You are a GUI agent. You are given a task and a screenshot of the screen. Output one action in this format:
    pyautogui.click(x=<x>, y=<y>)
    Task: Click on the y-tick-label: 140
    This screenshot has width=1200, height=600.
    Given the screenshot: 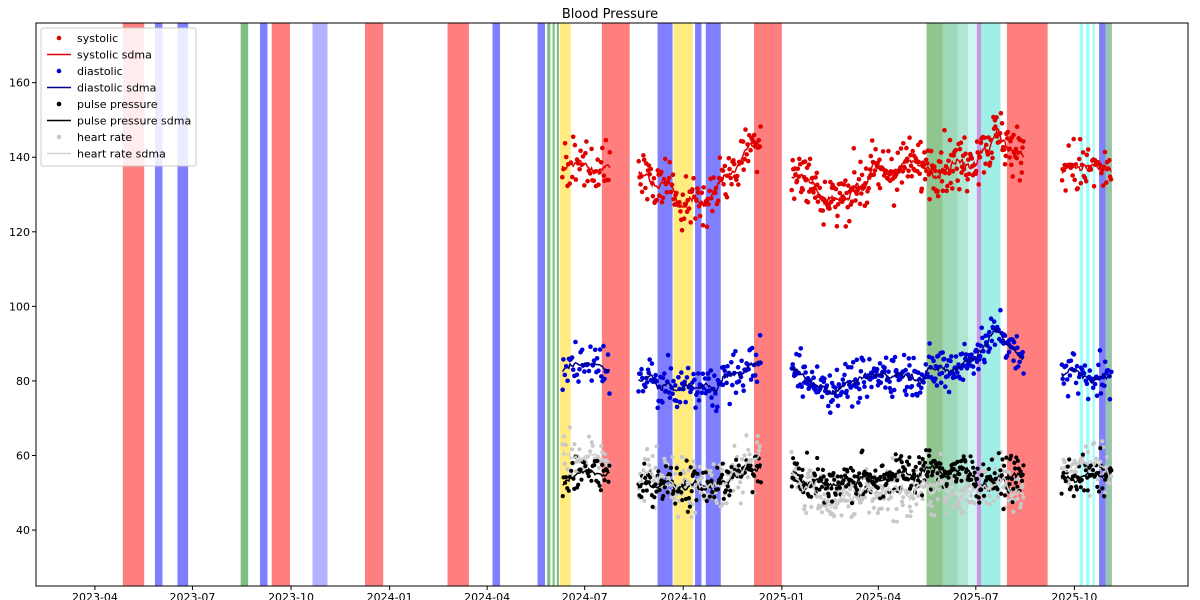 What is the action you would take?
    pyautogui.click(x=19, y=157)
    